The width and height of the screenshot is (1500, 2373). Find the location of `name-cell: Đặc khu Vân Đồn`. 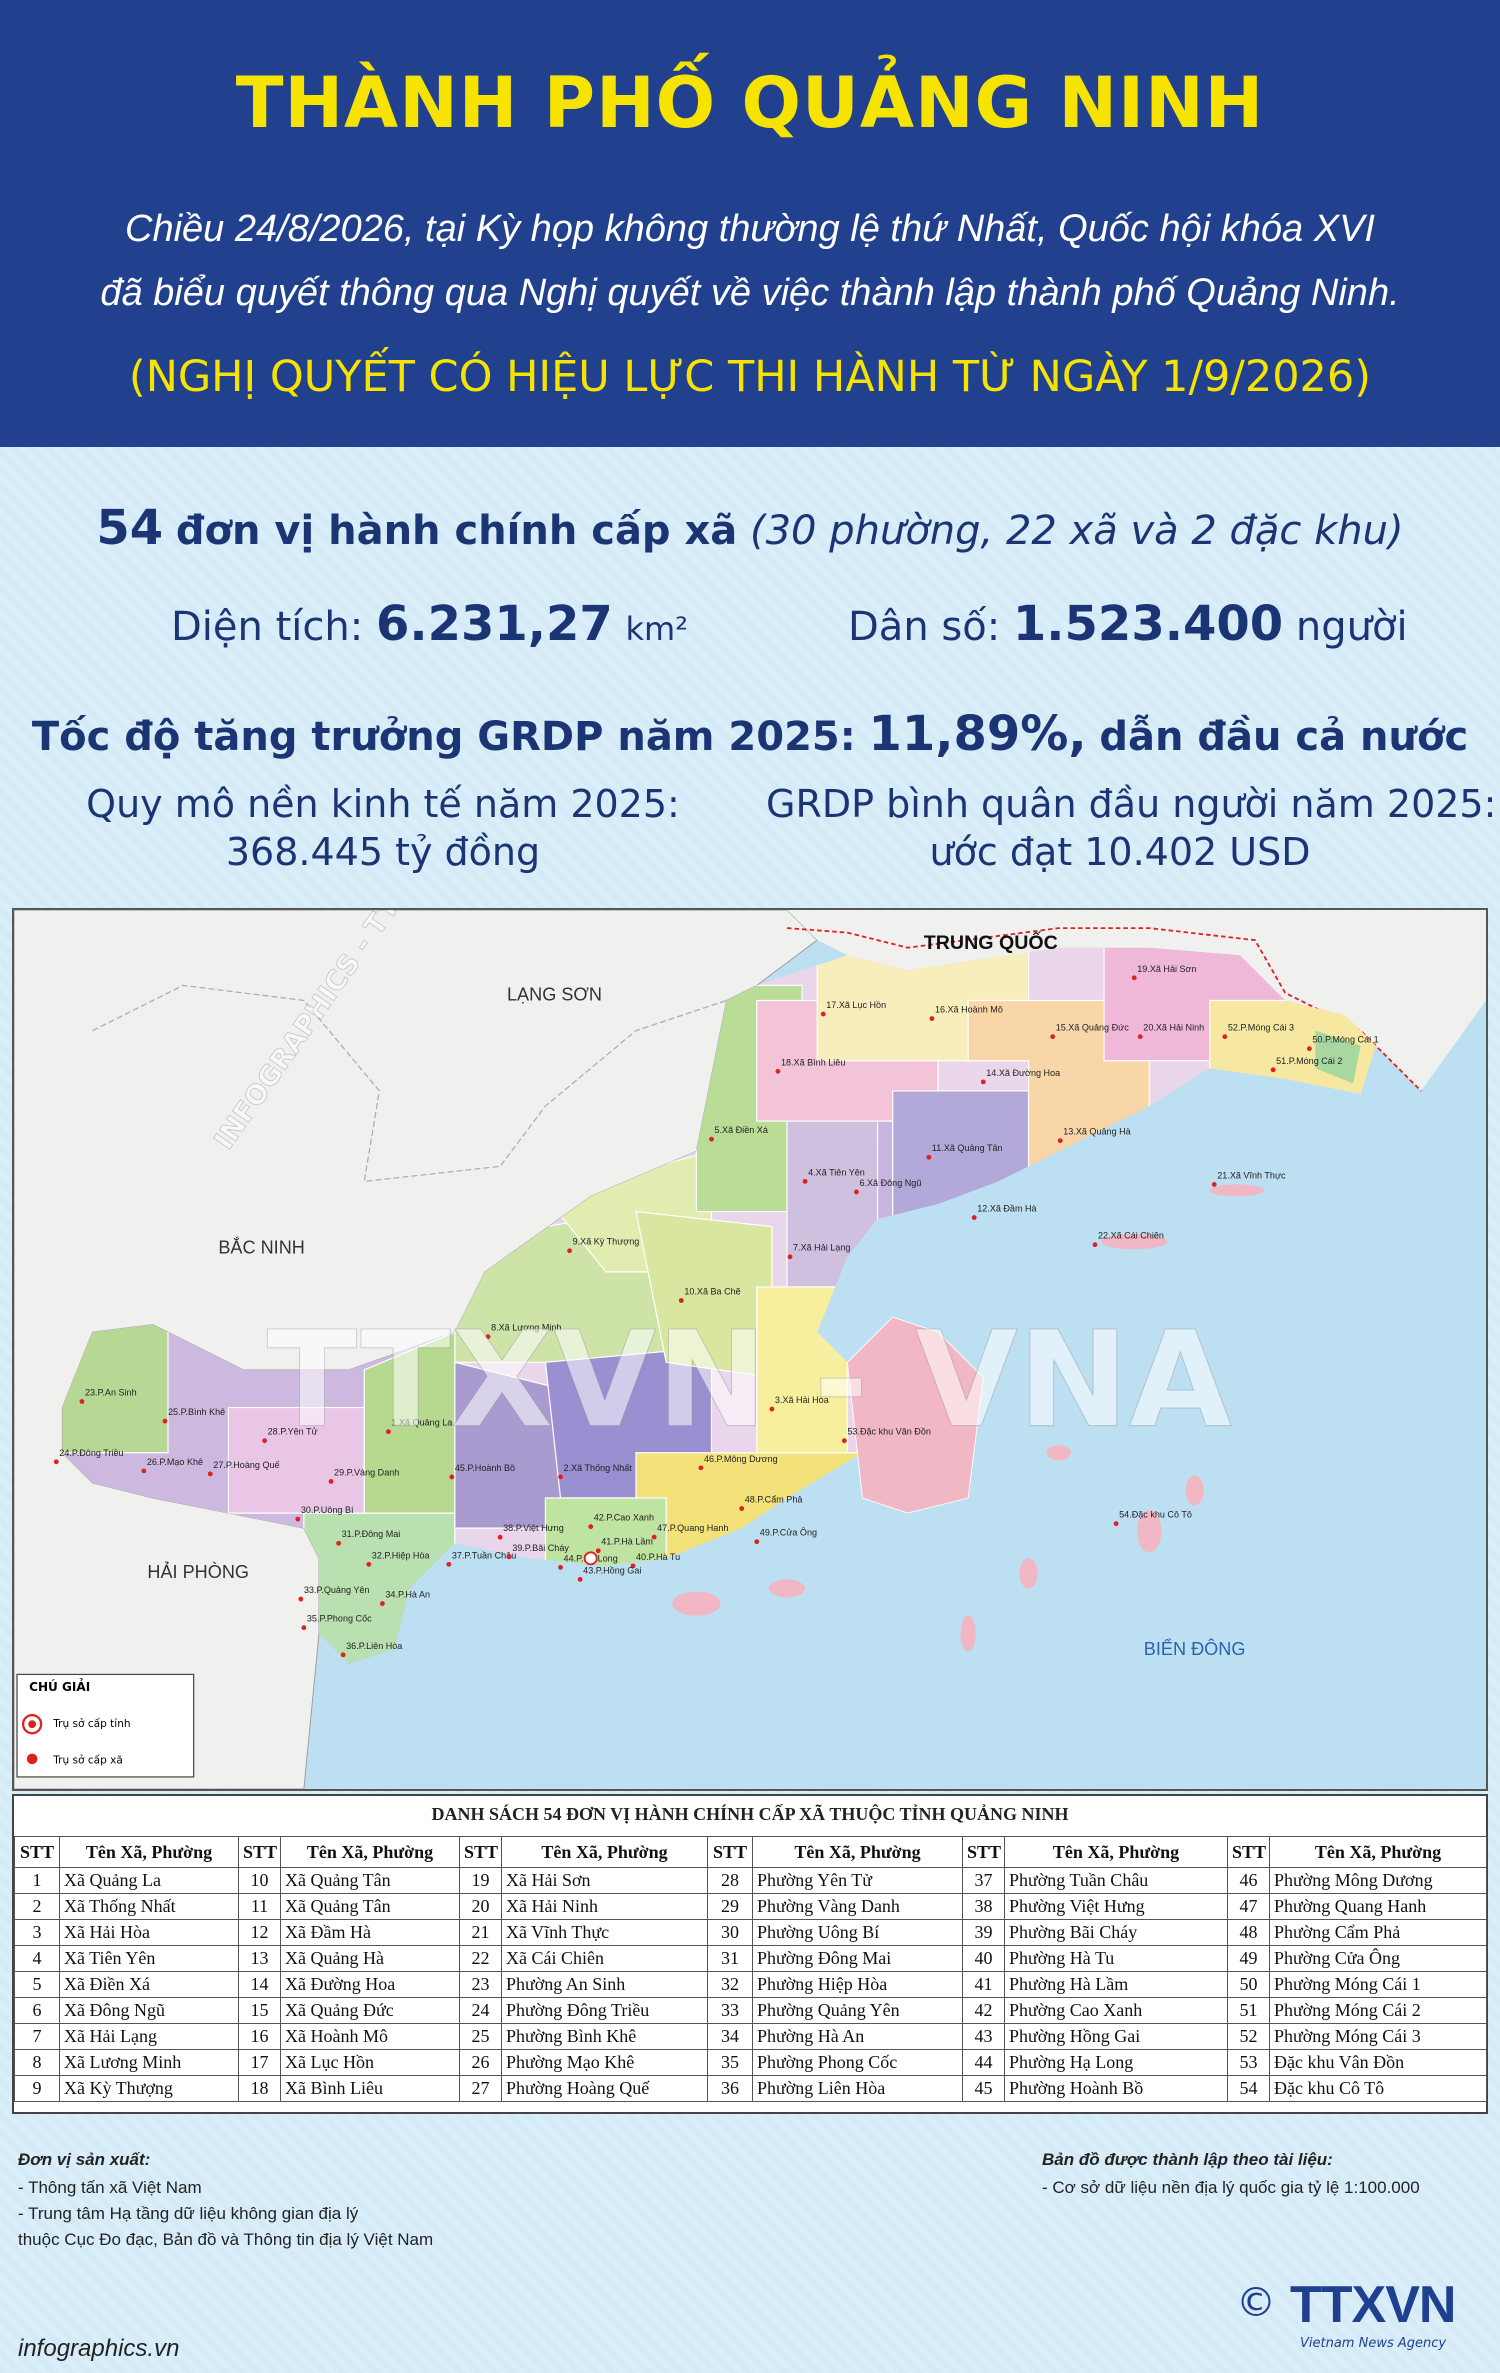

name-cell: Đặc khu Vân Đồn is located at coordinates (1378, 2062).